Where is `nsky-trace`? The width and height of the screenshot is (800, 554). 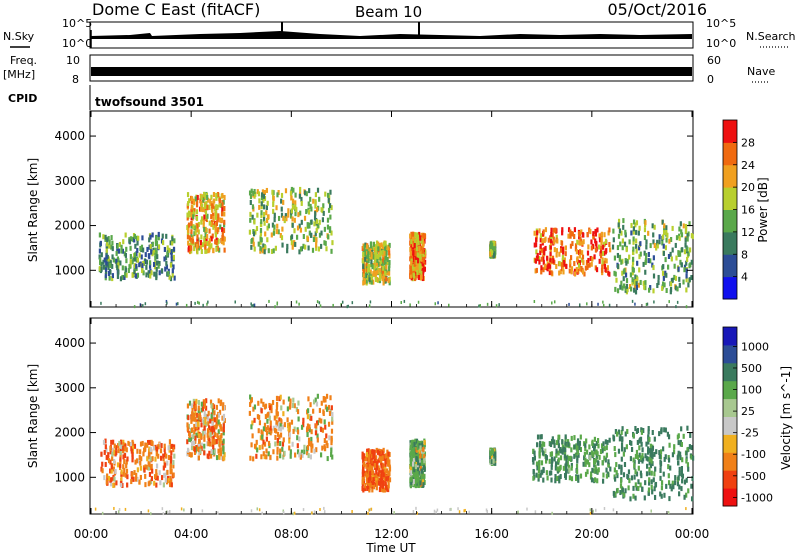
nsky-trace is located at coordinates (391, 35).